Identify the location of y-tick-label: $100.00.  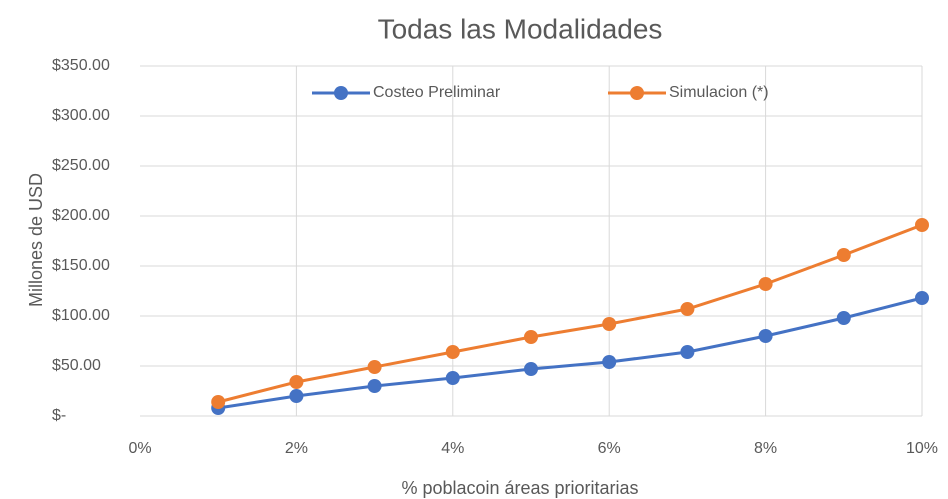
(81, 315).